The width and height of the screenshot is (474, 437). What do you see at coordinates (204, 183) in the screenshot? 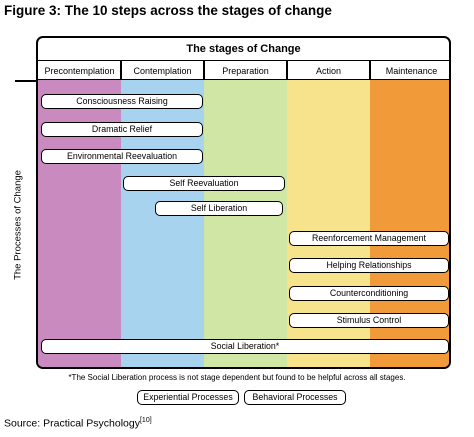
I see `process-self-reevaluation: Self Reevaluation` at bounding box center [204, 183].